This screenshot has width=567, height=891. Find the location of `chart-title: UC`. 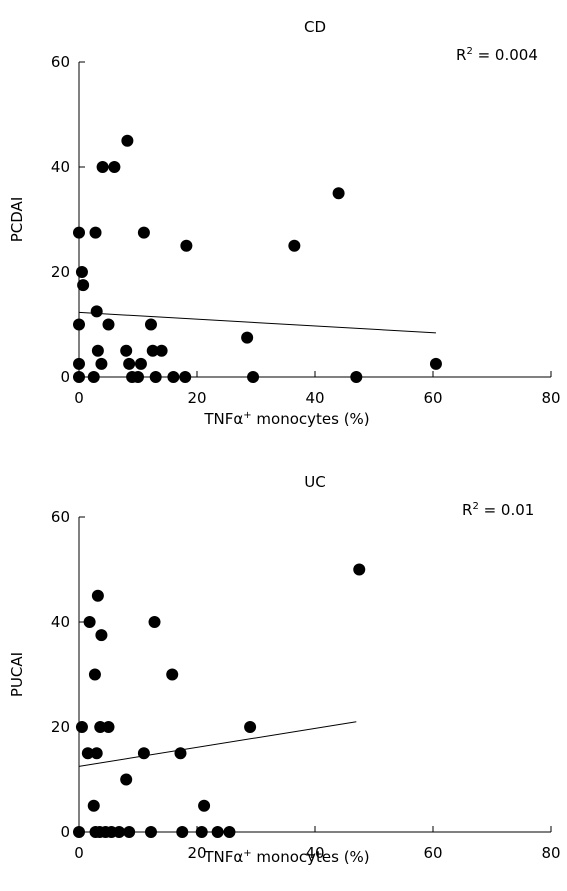

chart-title: UC is located at coordinates (314, 482).